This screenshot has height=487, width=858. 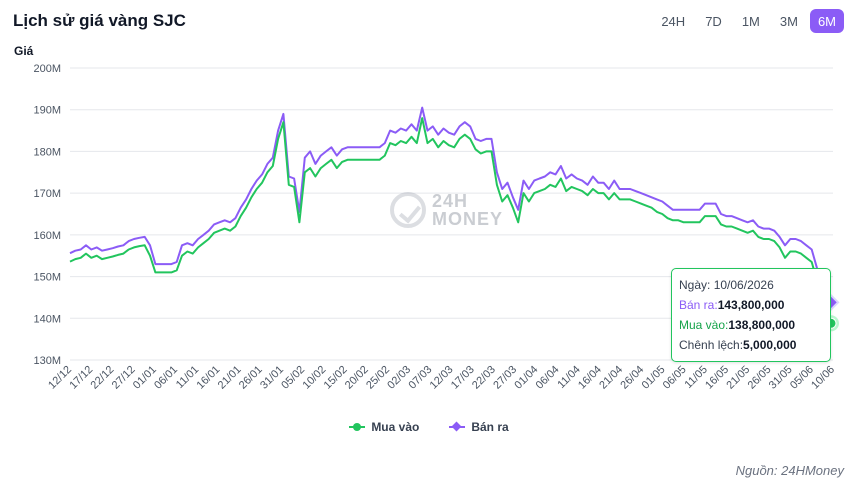 I want to click on x-tick-label: 12/12, so click(x=60, y=378).